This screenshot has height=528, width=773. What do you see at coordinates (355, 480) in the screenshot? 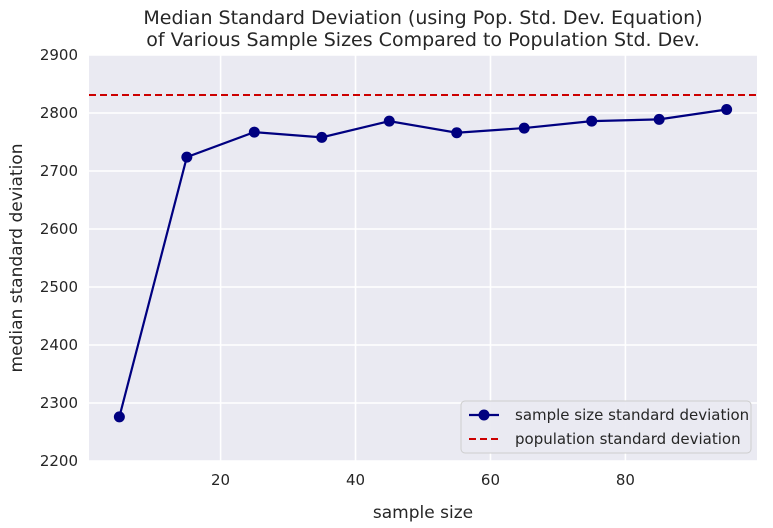
I see `x-tick-label: 40` at bounding box center [355, 480].